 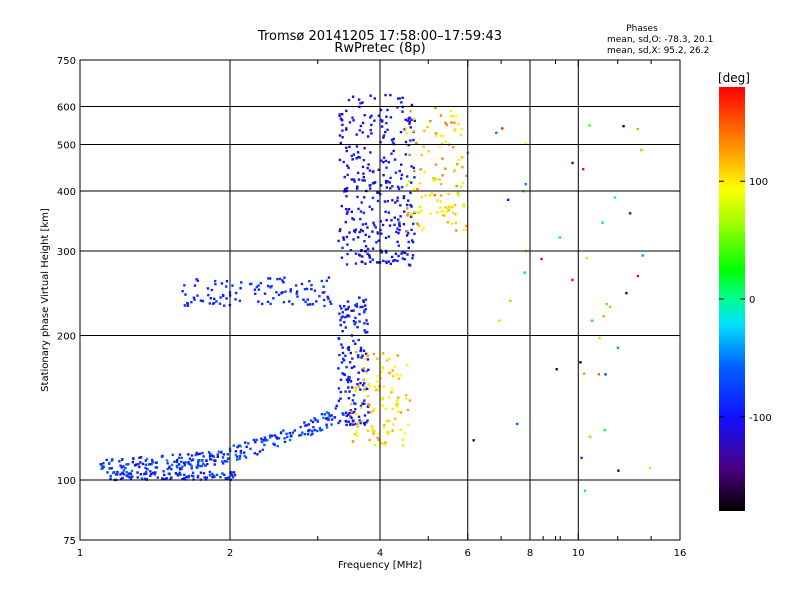 What do you see at coordinates (66, 146) in the screenshot?
I see `y-tick-label: 500` at bounding box center [66, 146].